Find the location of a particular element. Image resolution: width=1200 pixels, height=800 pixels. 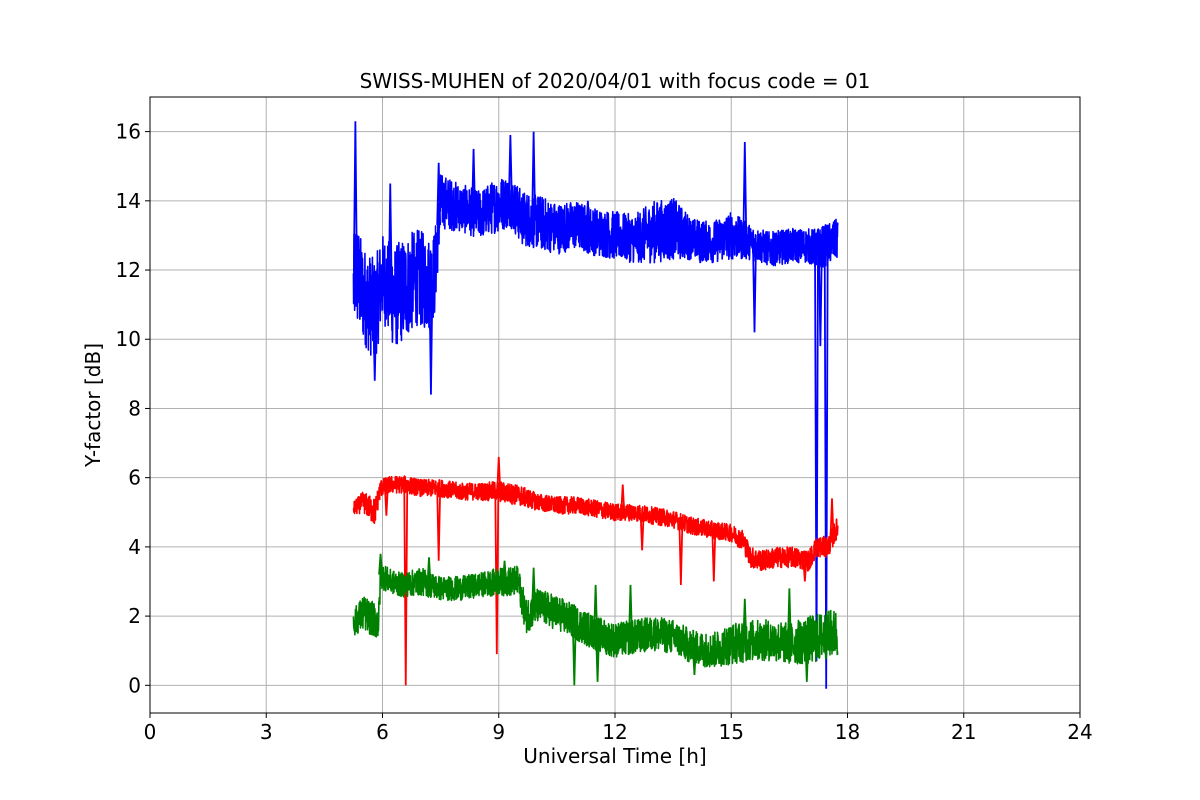

x-tick-label: 24 is located at coordinates (1079, 732).